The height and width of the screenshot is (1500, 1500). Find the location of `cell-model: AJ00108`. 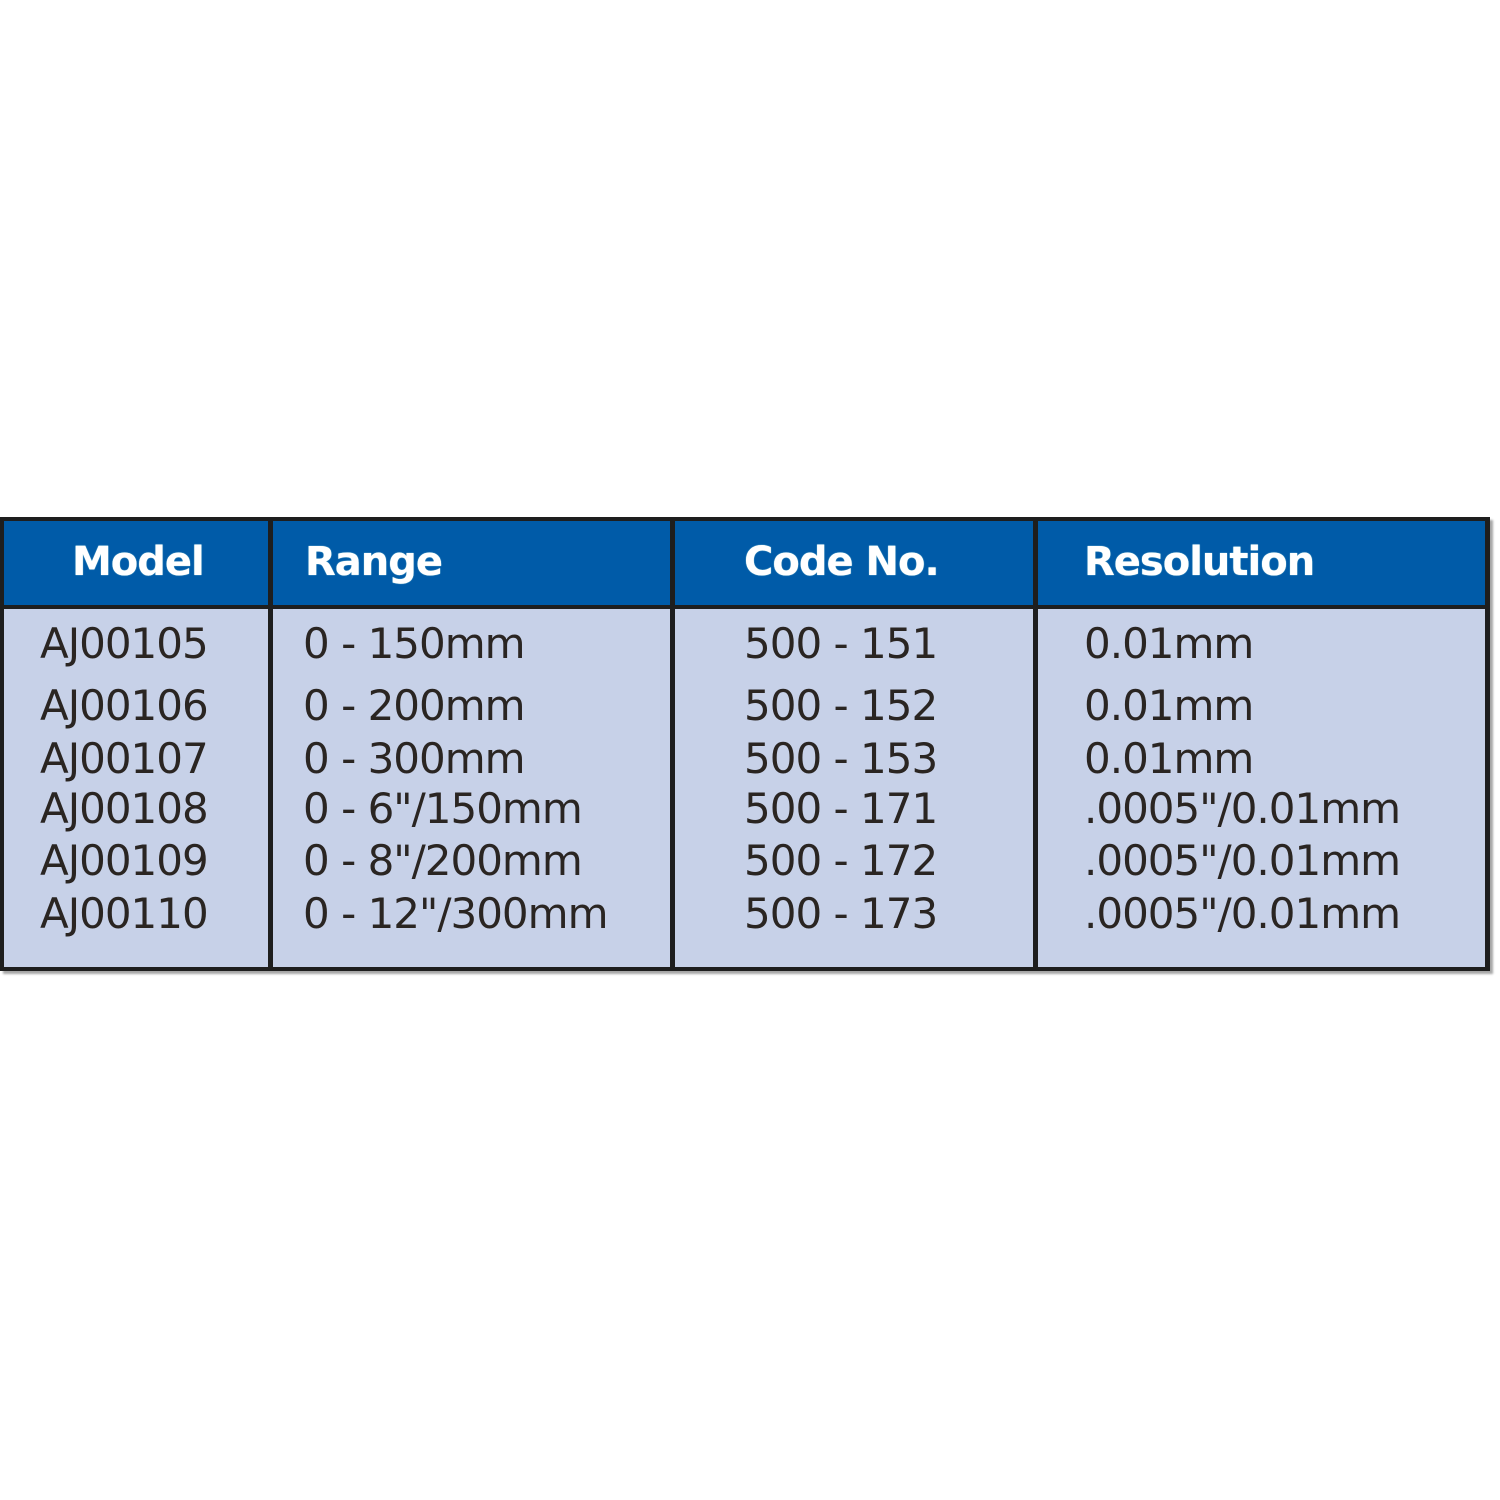

cell-model: AJ00108 is located at coordinates (124, 808).